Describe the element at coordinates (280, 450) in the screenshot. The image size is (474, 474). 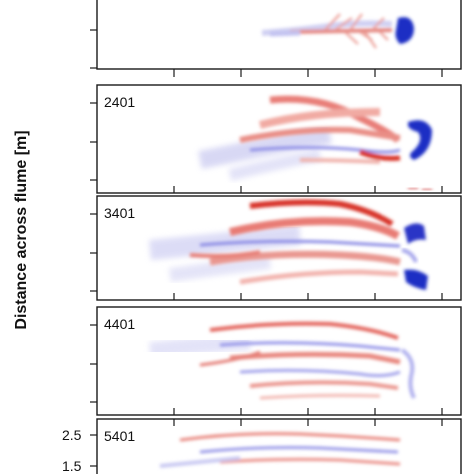
I see `panel-4-field` at that location.